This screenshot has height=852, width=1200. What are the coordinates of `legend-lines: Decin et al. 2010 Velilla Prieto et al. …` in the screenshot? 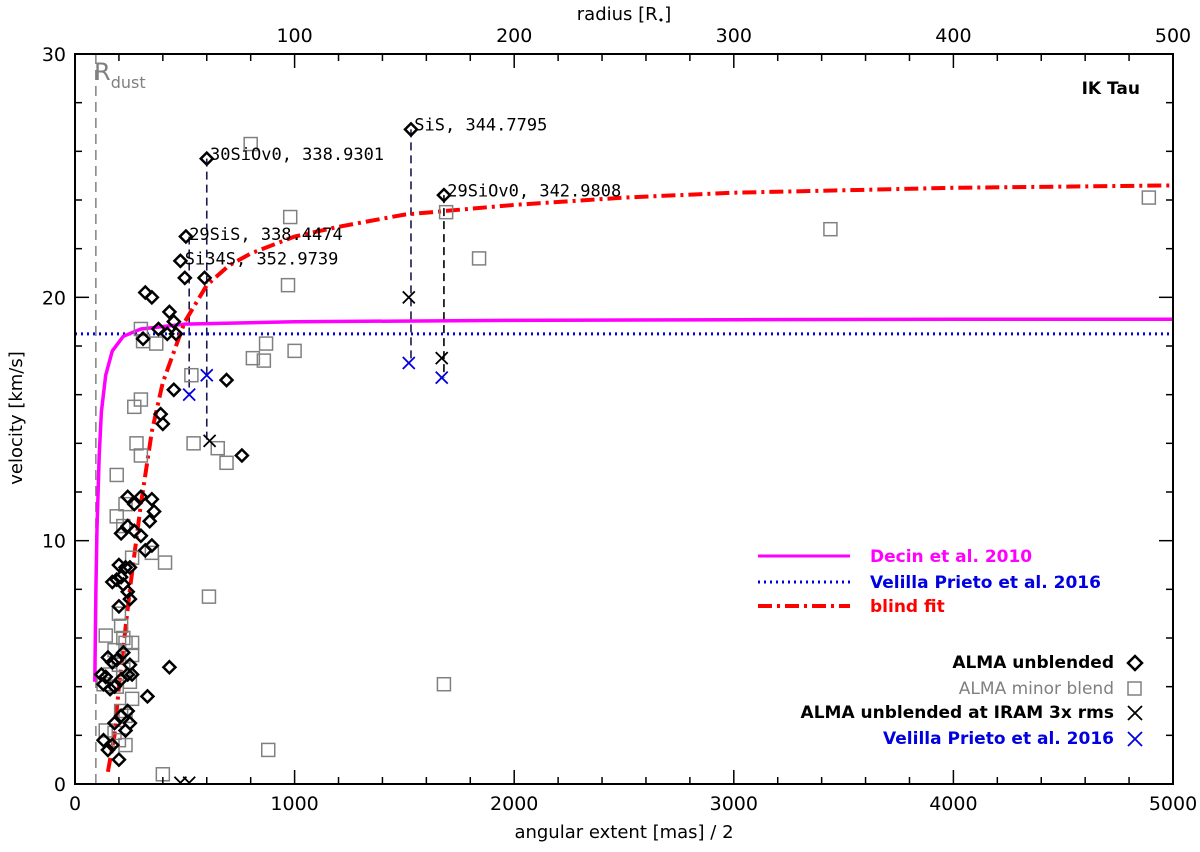 It's located at (929, 582).